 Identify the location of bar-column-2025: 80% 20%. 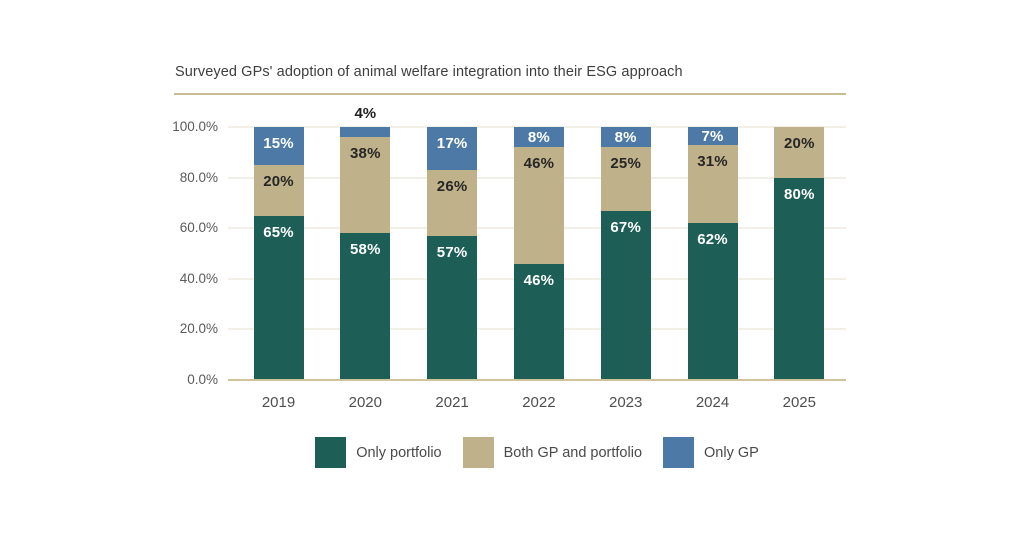
(799, 253).